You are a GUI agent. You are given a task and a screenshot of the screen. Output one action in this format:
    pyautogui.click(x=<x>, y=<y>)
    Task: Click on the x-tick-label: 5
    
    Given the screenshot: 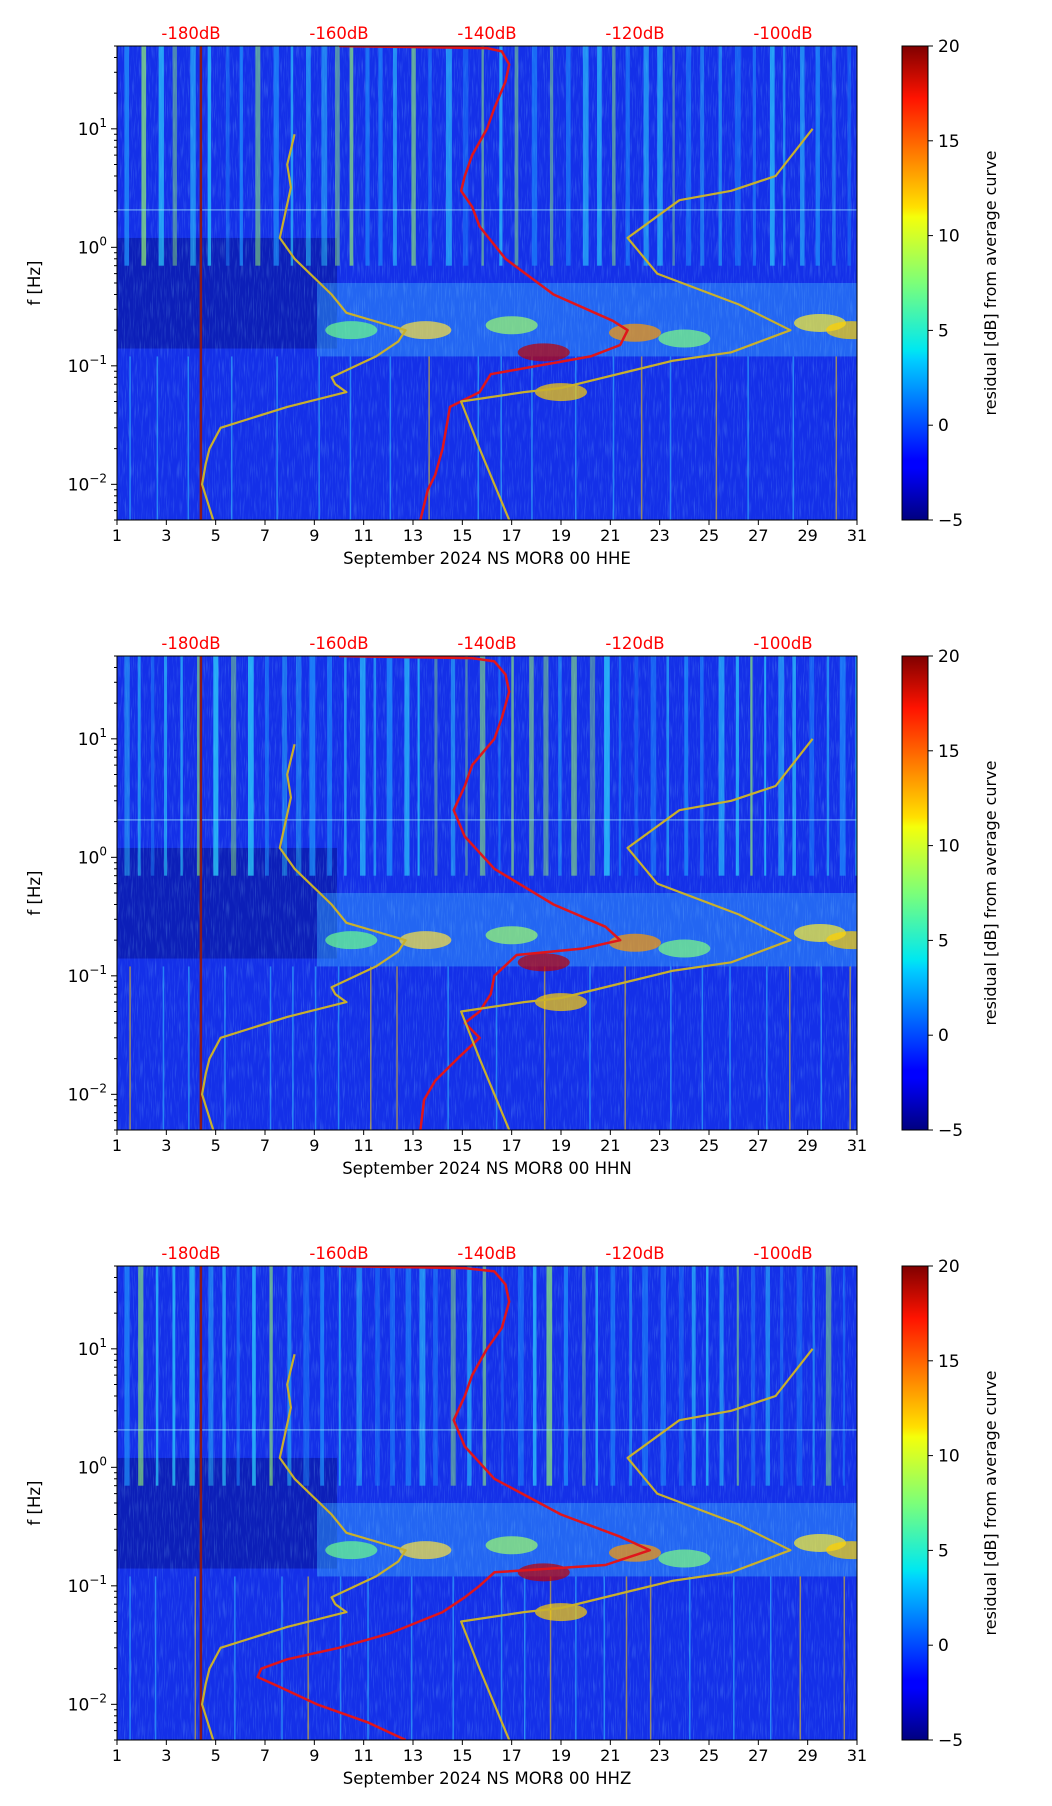 What is the action you would take?
    pyautogui.click(x=216, y=1145)
    